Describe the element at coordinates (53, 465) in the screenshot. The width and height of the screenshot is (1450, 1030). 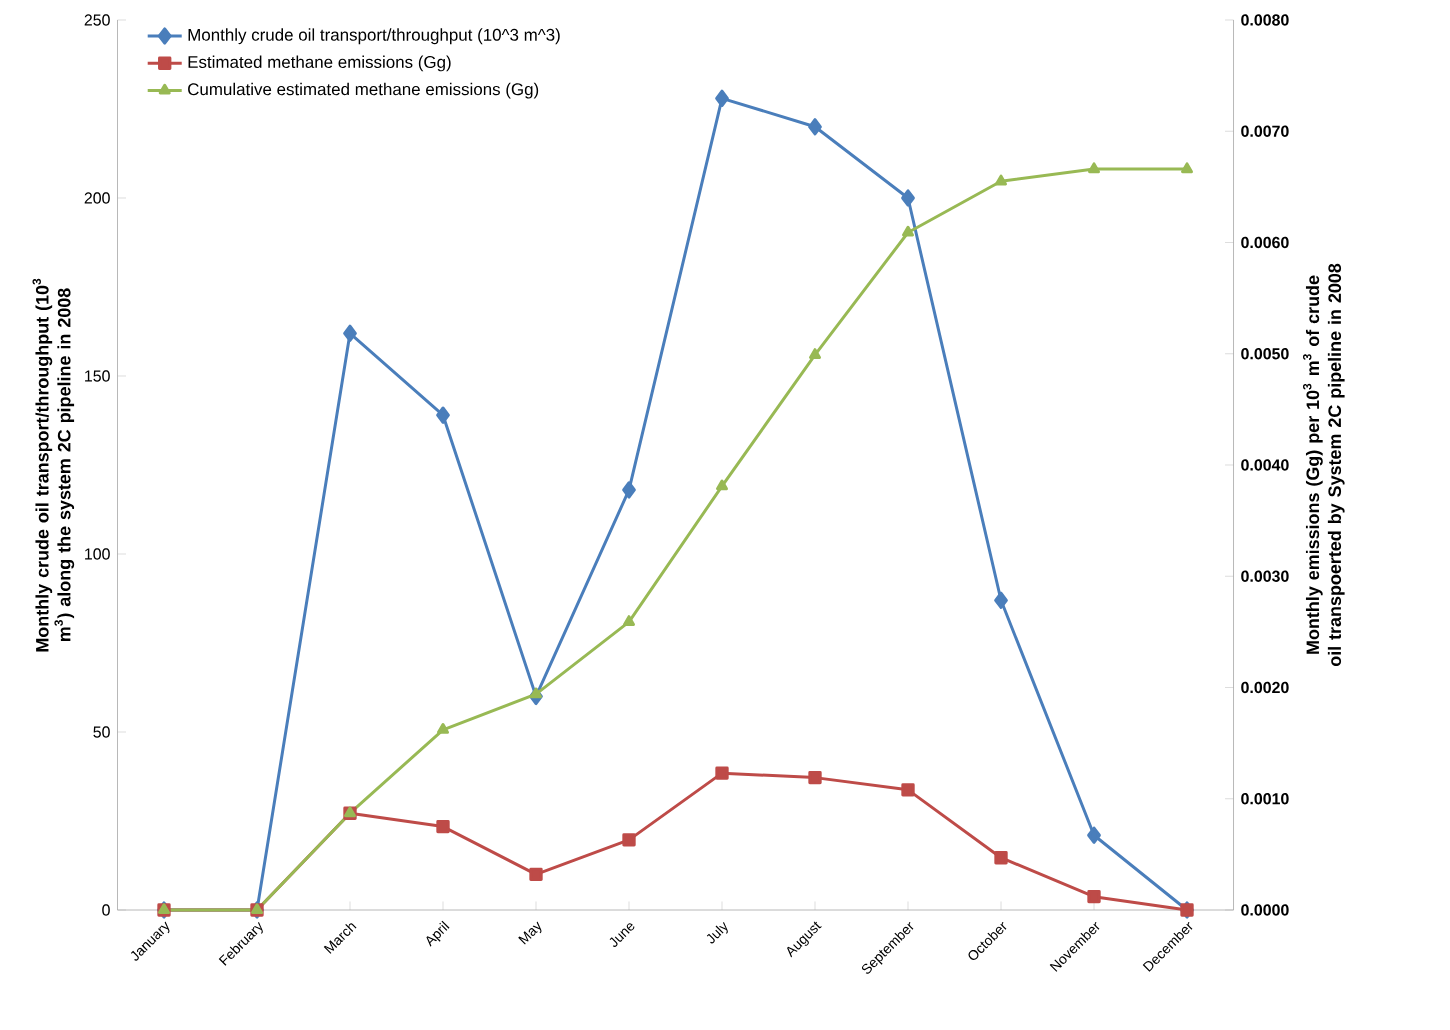
I see `text: Monthly crude oil transport/throughput (10$^{3}$ m$^{3}$) along the system 2C pipeline in 2008` at that location.